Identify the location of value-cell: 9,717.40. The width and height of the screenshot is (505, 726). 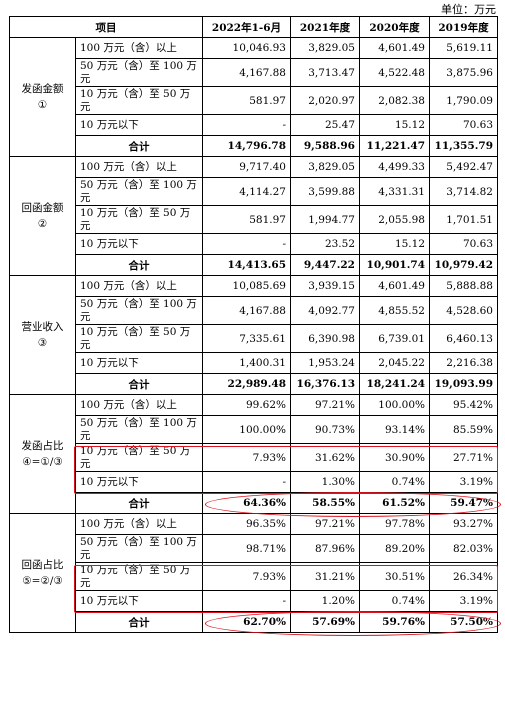
(246, 167).